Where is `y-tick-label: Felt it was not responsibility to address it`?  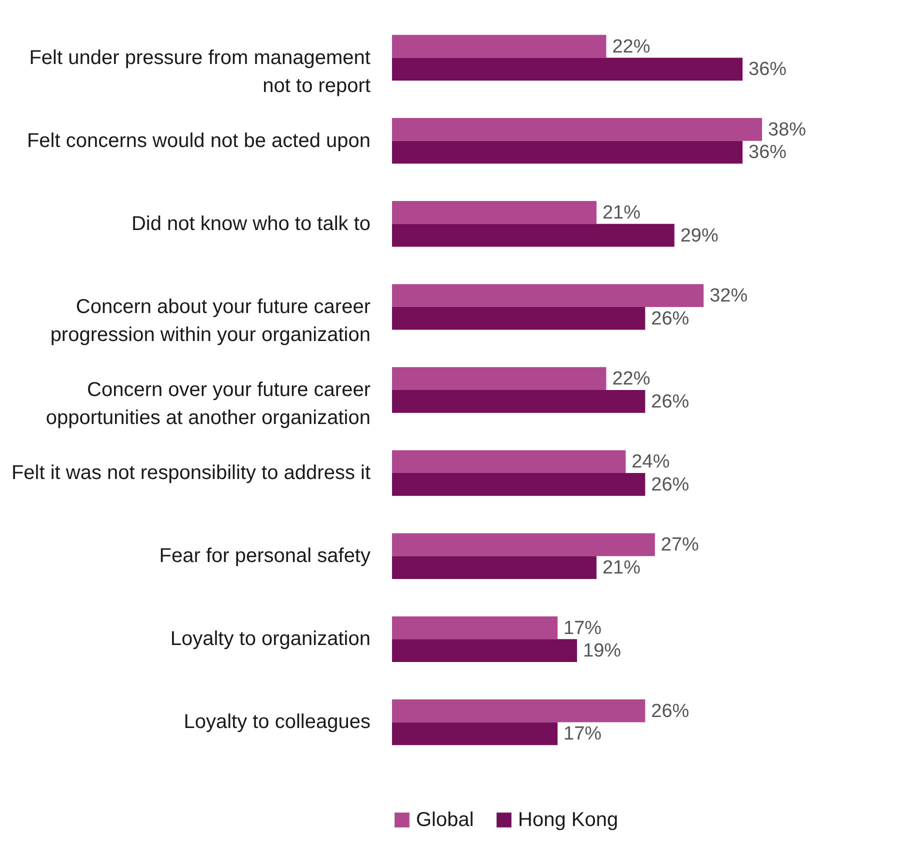
y-tick-label: Felt it was not responsibility to address it is located at coordinates (191, 473).